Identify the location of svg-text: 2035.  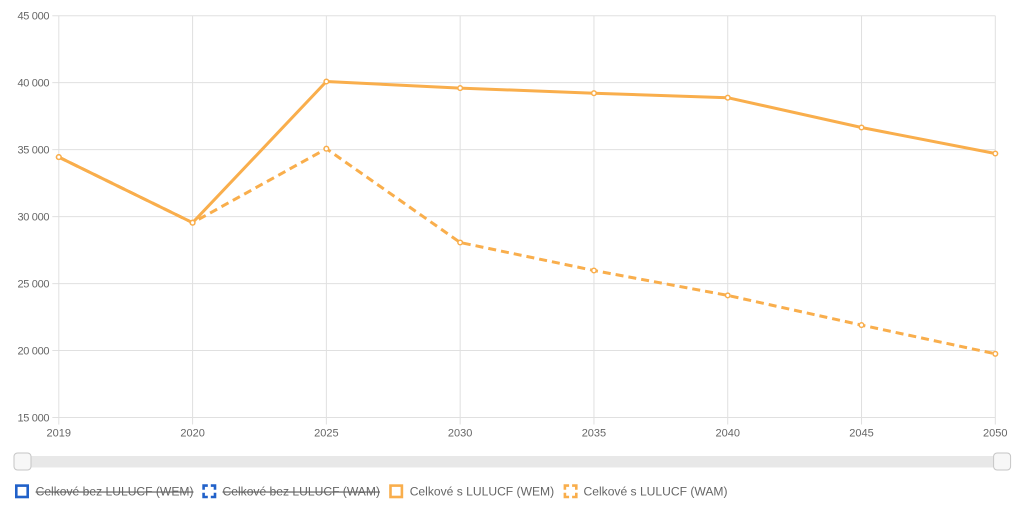
(594, 434).